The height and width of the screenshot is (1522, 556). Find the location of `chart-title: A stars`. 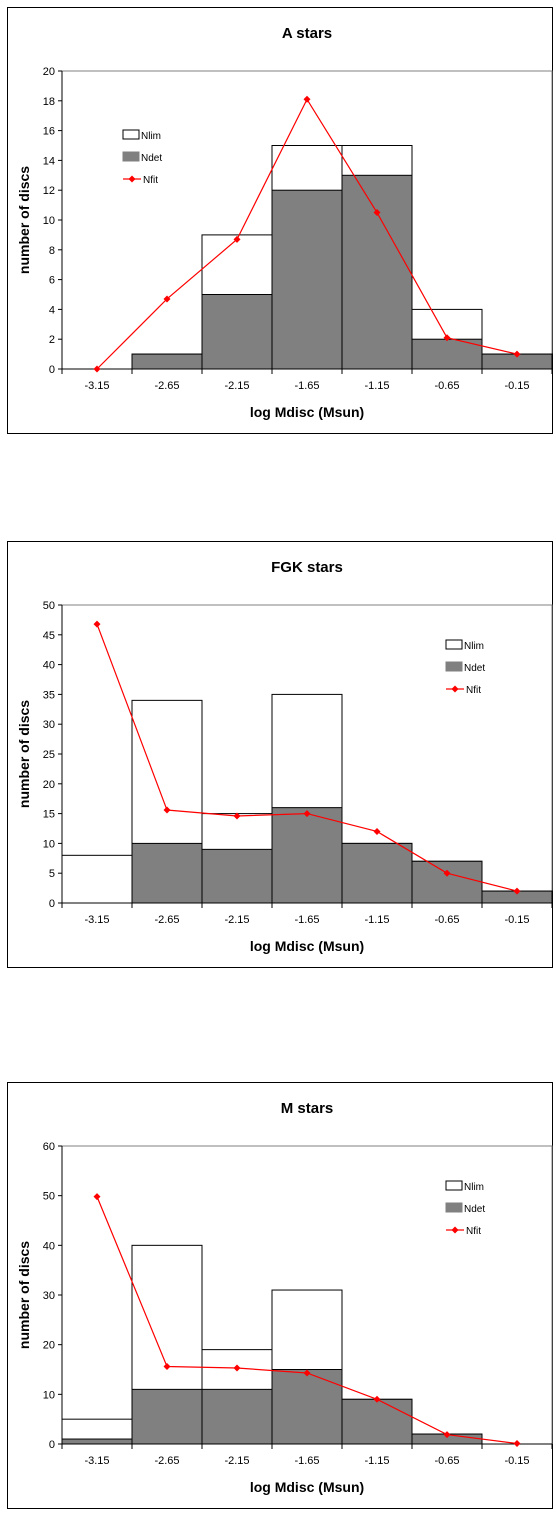

chart-title: A stars is located at coordinates (307, 33).